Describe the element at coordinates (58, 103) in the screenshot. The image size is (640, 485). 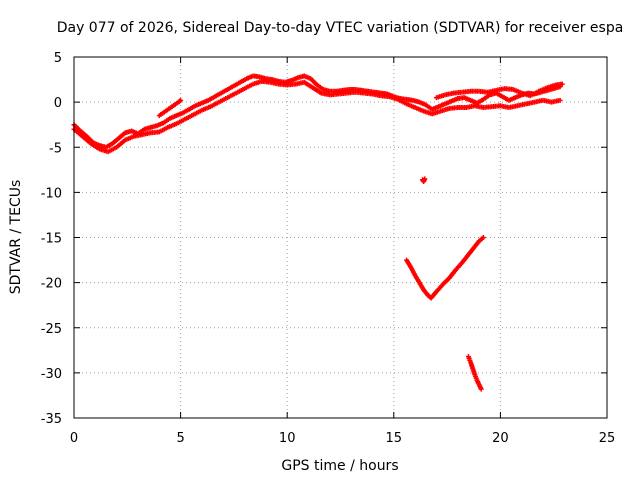
I see `y-tick-label: 0` at that location.